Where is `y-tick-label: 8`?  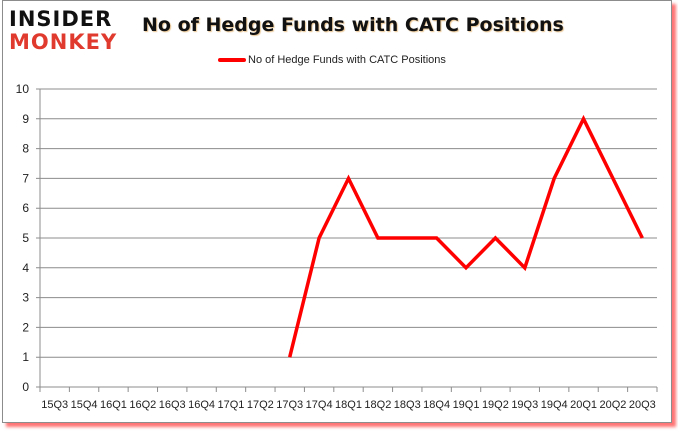 y-tick-label: 8 is located at coordinates (25, 149).